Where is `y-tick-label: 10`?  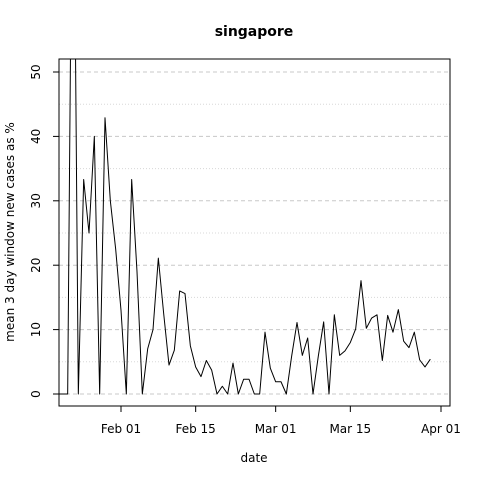
y-tick-label: 10 is located at coordinates (36, 329).